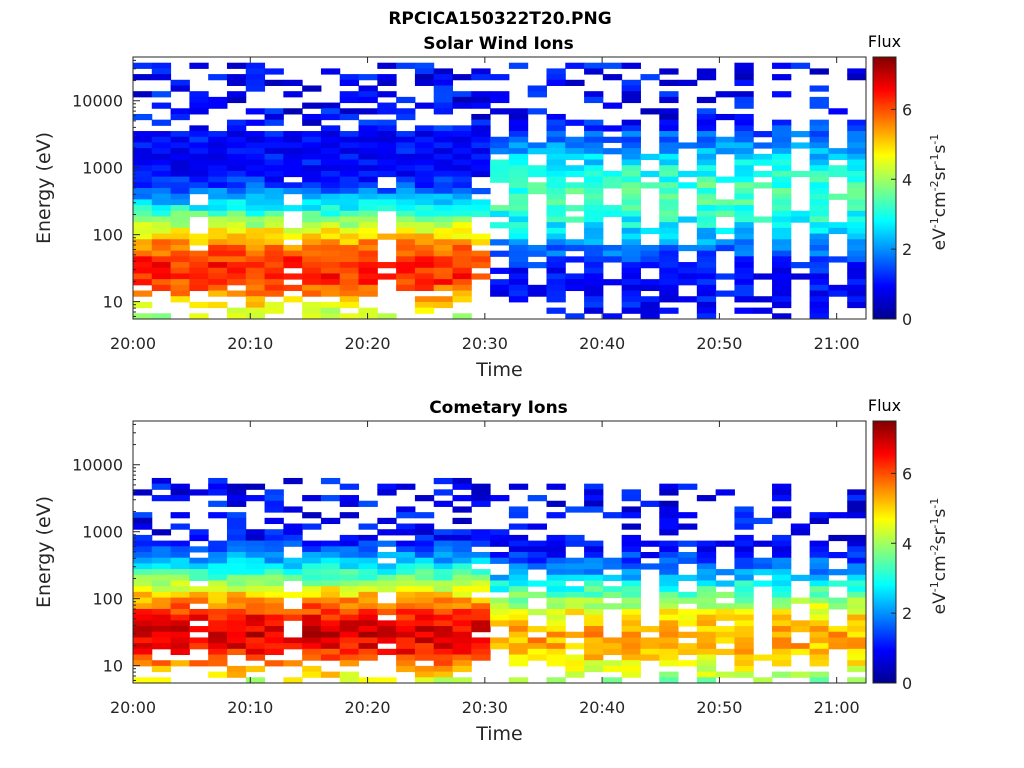 The height and width of the screenshot is (768, 1024). What do you see at coordinates (250, 707) in the screenshot?
I see `x-tick-label: 20:10` at bounding box center [250, 707].